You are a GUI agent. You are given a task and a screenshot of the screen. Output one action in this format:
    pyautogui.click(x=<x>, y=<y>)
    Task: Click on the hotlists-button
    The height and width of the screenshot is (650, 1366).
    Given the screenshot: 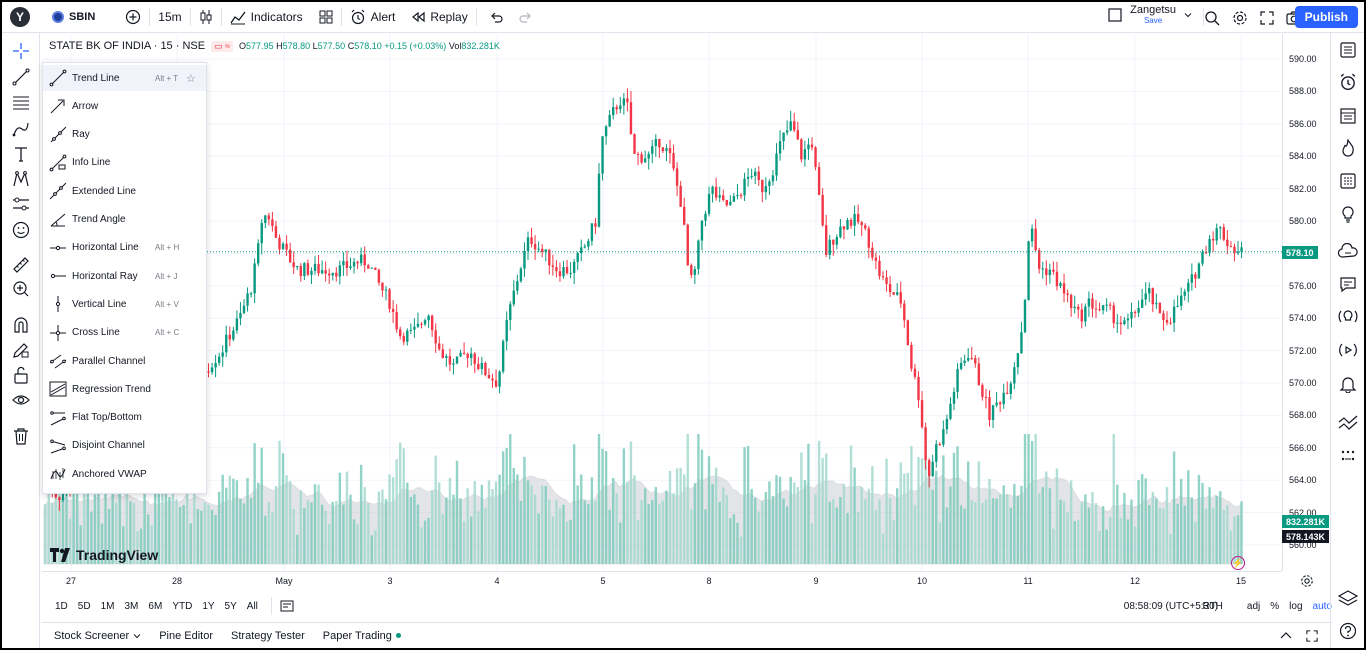 What is the action you would take?
    pyautogui.click(x=1348, y=148)
    